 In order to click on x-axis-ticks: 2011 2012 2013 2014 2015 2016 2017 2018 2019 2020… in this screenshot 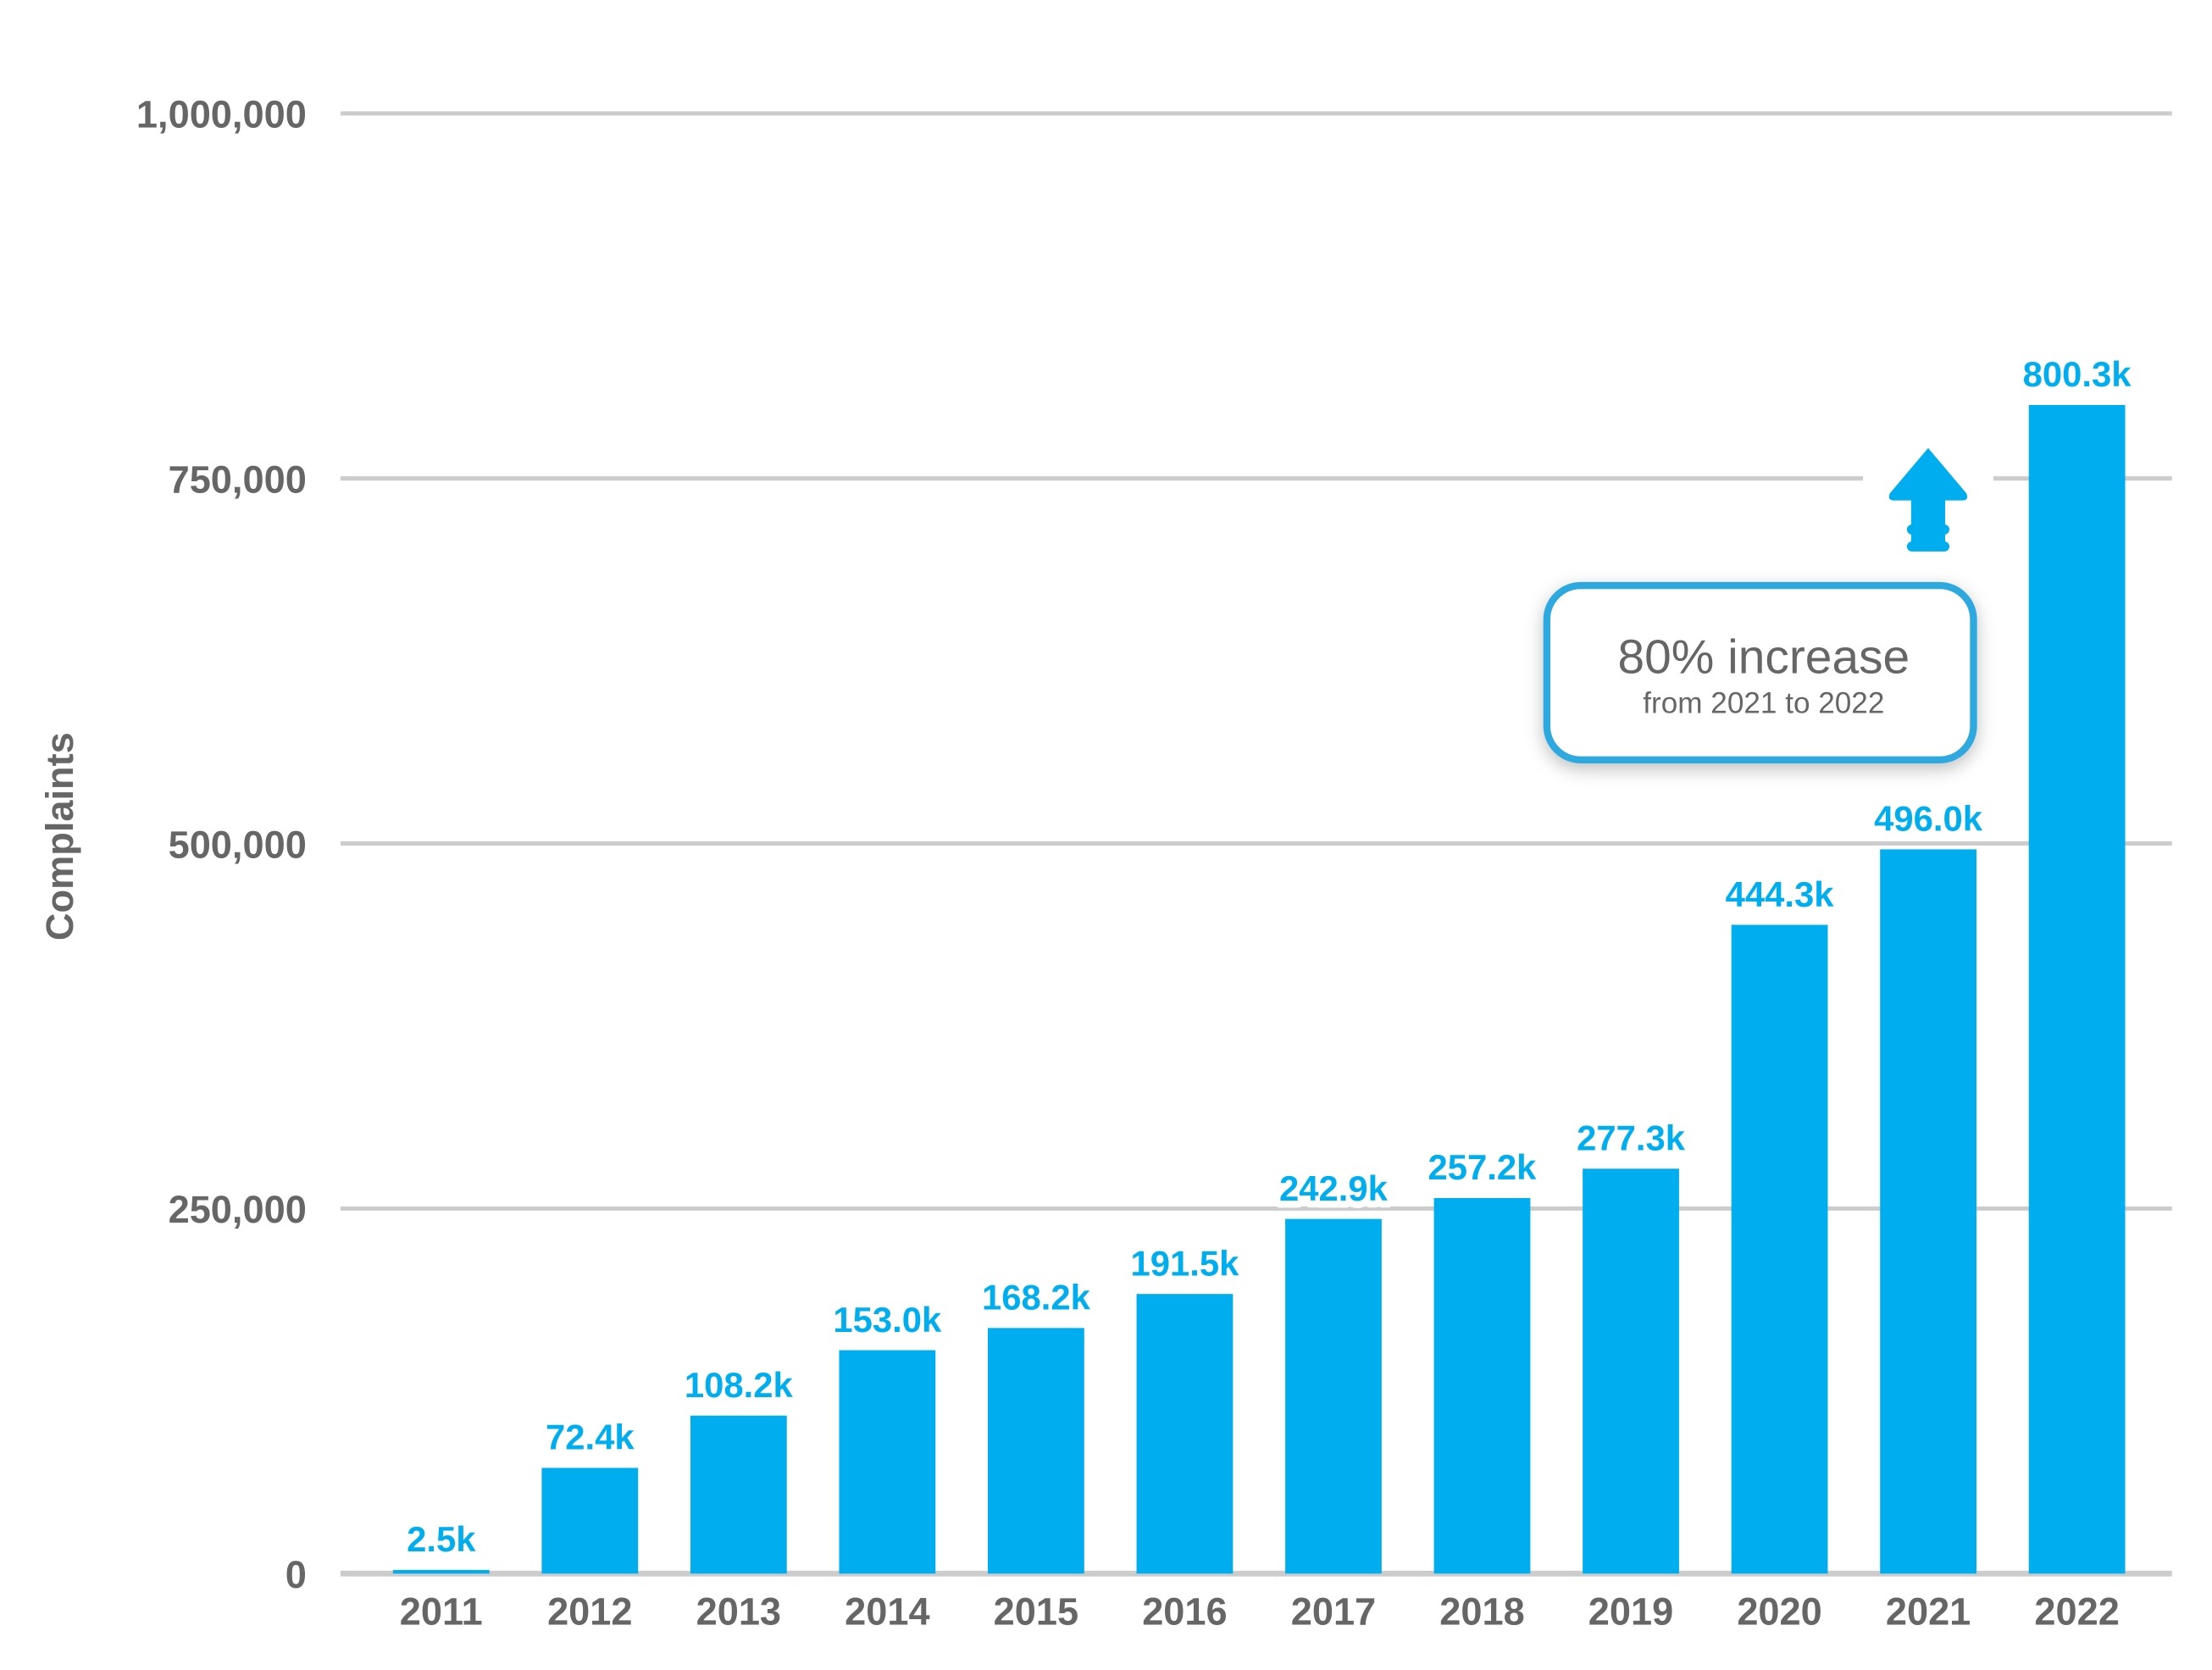, I will do `click(1260, 1611)`.